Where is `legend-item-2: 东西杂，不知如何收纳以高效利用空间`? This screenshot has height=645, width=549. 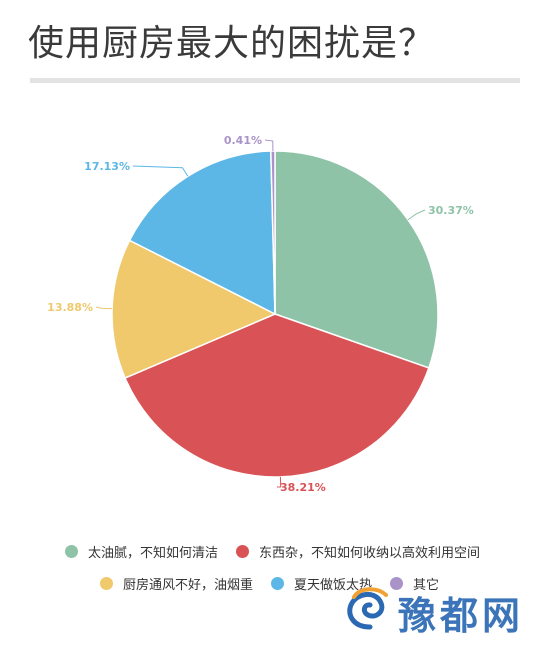 legend-item-2: 东西杂，不知如何收纳以高效利用空间 is located at coordinates (358, 551).